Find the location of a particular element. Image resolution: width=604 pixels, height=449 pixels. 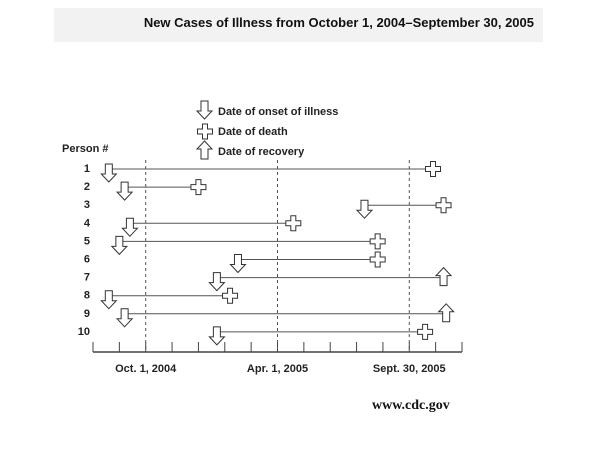

source-credit: www.cdc.gov is located at coordinates (411, 405).